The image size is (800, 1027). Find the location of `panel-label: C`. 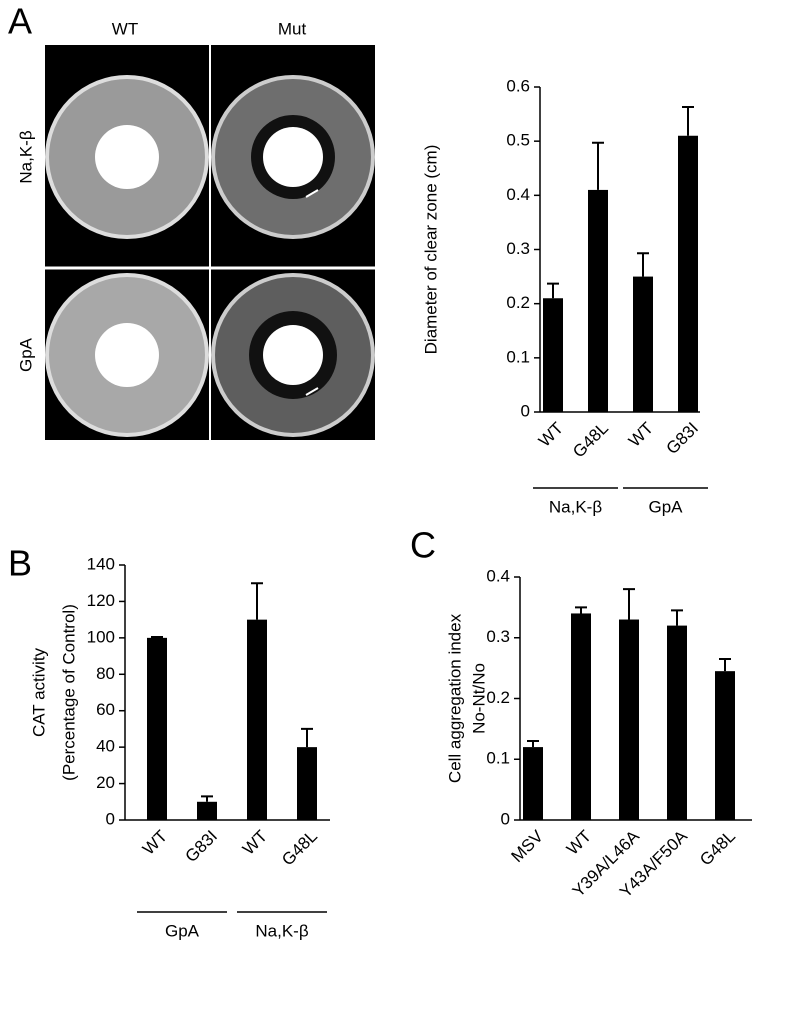

panel-label: C is located at coordinates (423, 545).